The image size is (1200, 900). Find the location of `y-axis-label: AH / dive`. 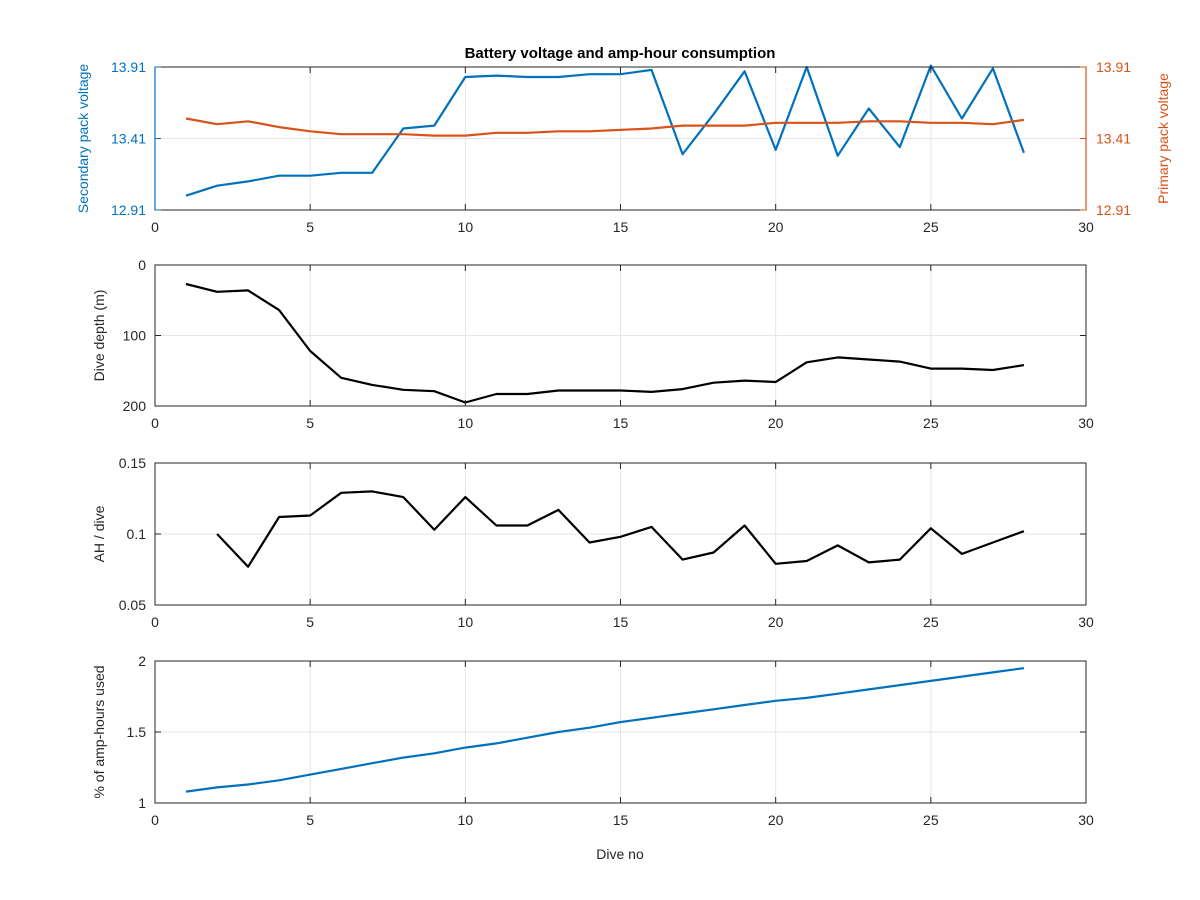

y-axis-label: AH / dive is located at coordinates (99, 533).